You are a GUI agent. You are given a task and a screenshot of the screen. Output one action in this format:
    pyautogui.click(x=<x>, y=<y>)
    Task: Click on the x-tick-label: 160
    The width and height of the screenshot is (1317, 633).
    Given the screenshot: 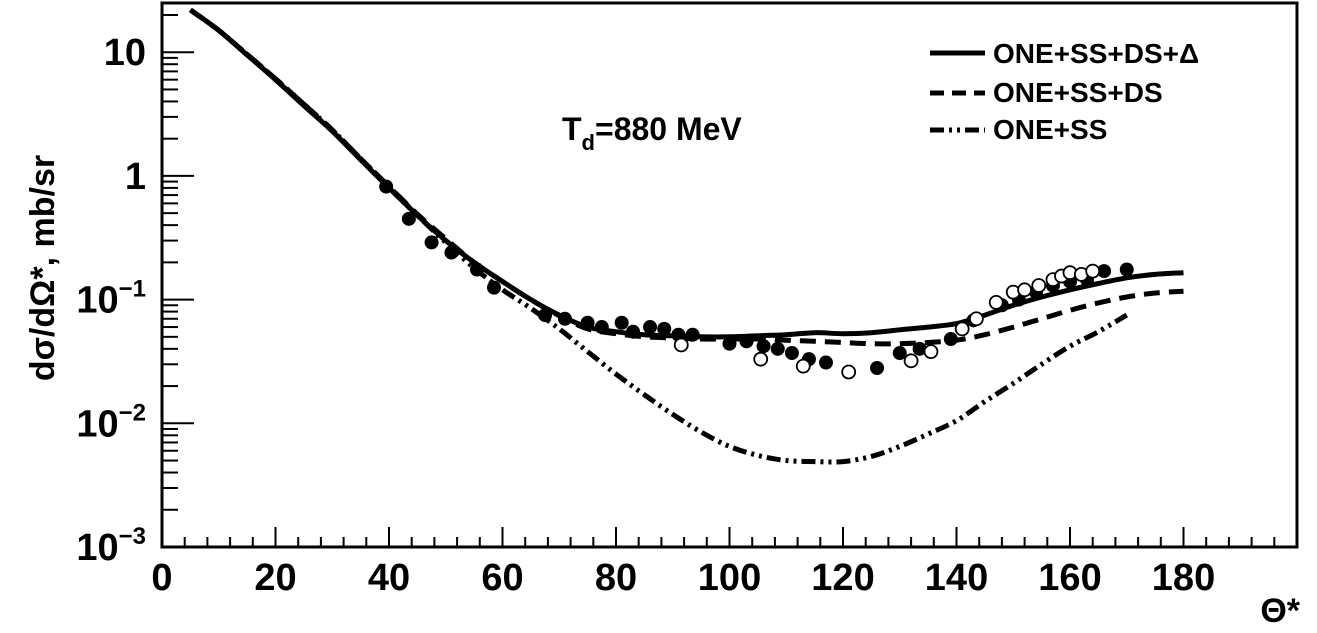 What is the action you would take?
    pyautogui.click(x=1069, y=578)
    